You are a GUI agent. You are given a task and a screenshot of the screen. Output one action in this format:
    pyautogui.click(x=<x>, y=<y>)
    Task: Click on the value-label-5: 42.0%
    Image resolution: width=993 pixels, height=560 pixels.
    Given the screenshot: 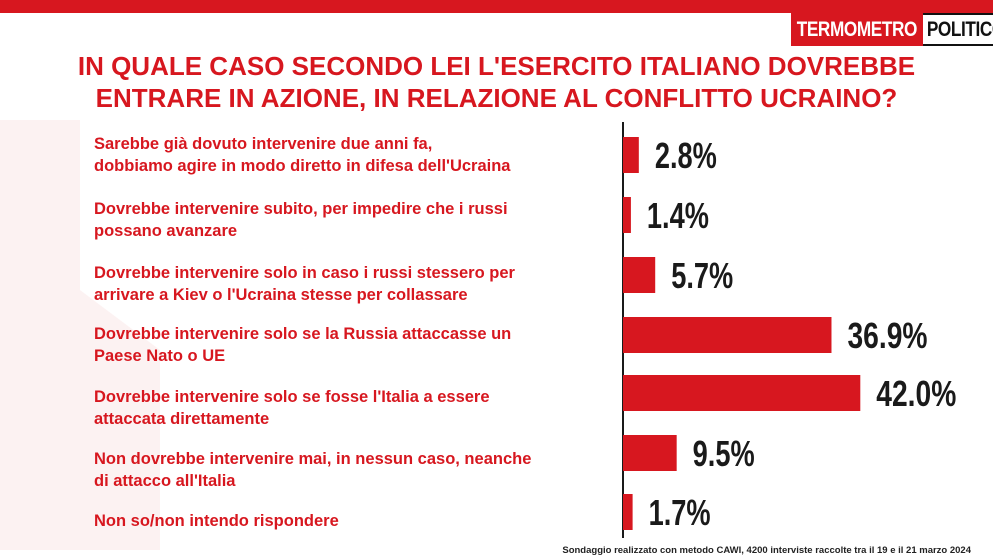 What is the action you would take?
    pyautogui.click(x=916, y=393)
    